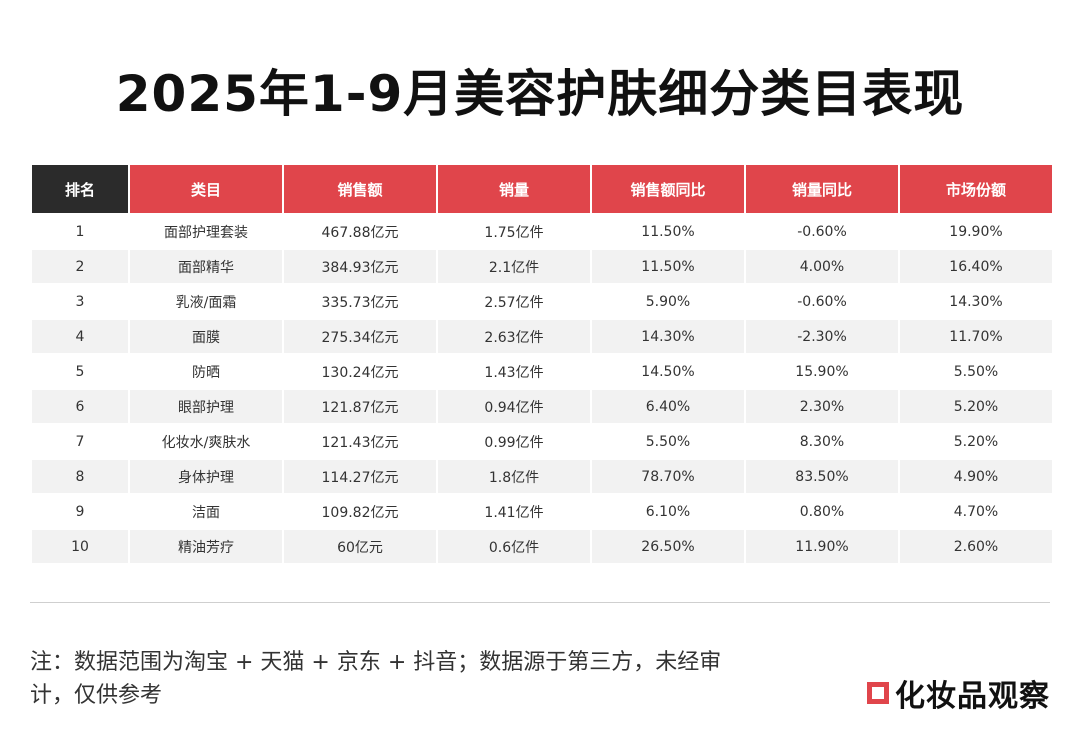  Describe the element at coordinates (668, 405) in the screenshot. I see `cell-sales-yoy: 6.40%` at that location.